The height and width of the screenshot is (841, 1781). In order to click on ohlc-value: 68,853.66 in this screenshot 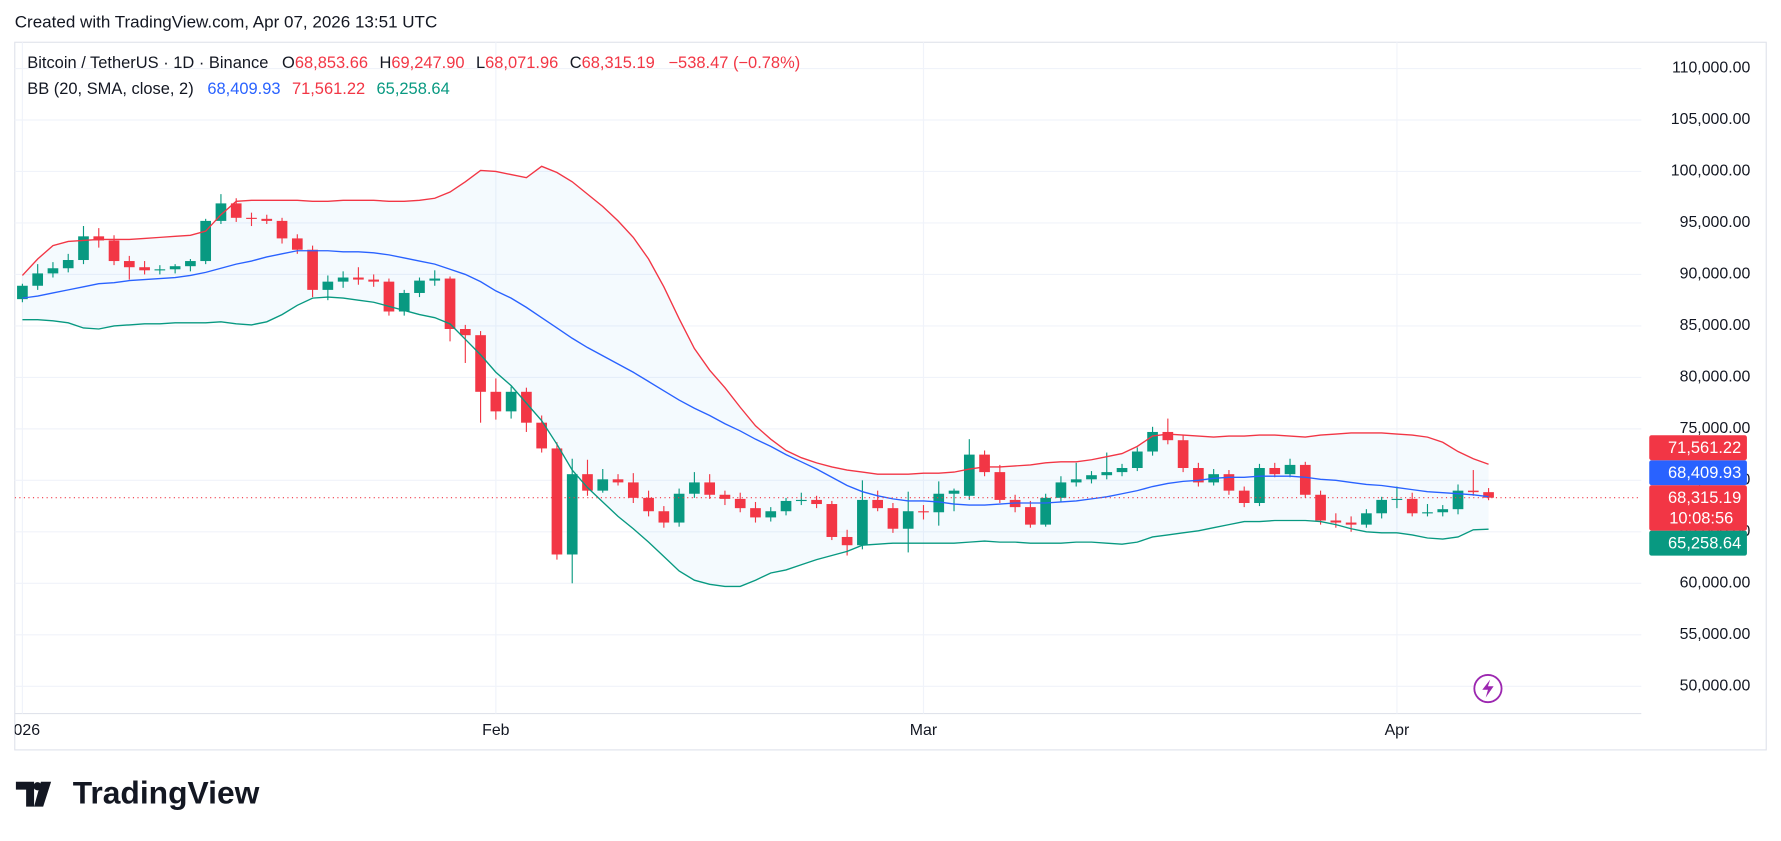, I will do `click(331, 63)`.